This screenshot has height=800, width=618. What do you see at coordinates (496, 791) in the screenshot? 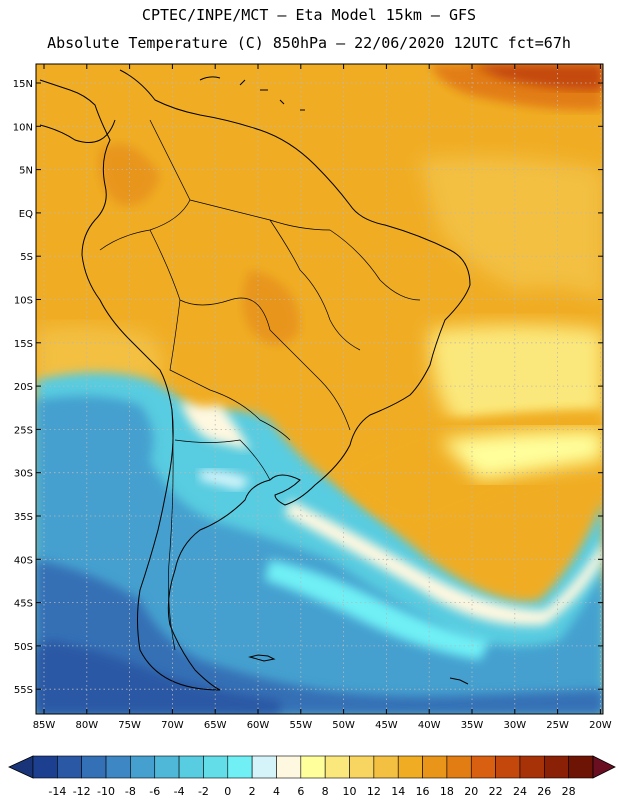
I see `colorbar-label: 22` at bounding box center [496, 791].